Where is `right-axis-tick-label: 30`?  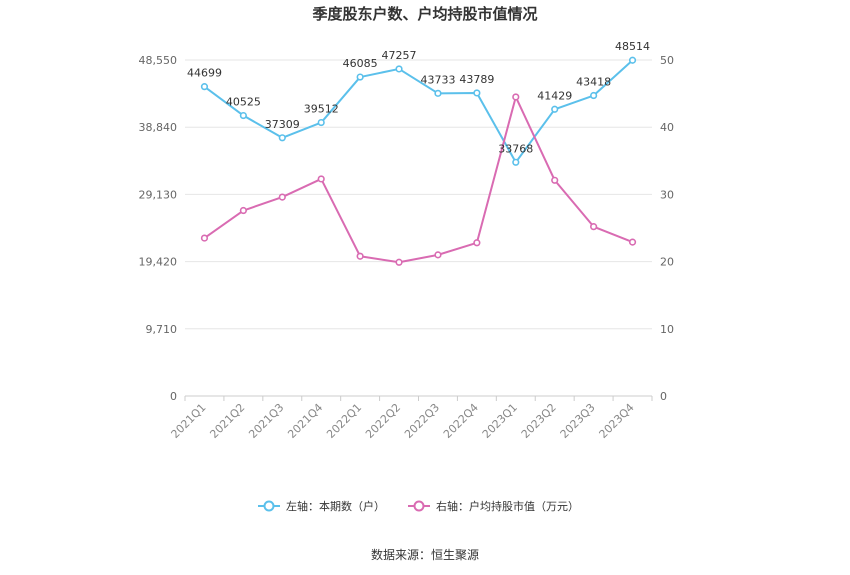 right-axis-tick-label: 30 is located at coordinates (667, 194).